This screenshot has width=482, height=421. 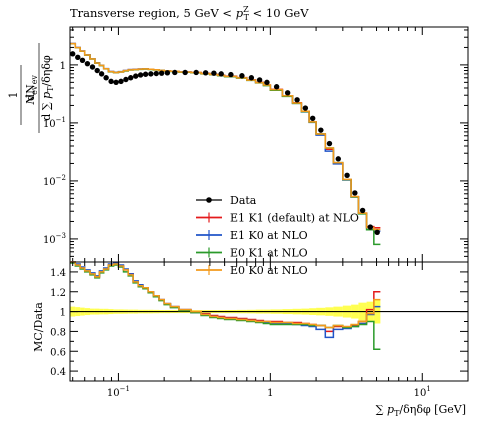 I want to click on x-tick-exp: 1, so click(x=428, y=389).